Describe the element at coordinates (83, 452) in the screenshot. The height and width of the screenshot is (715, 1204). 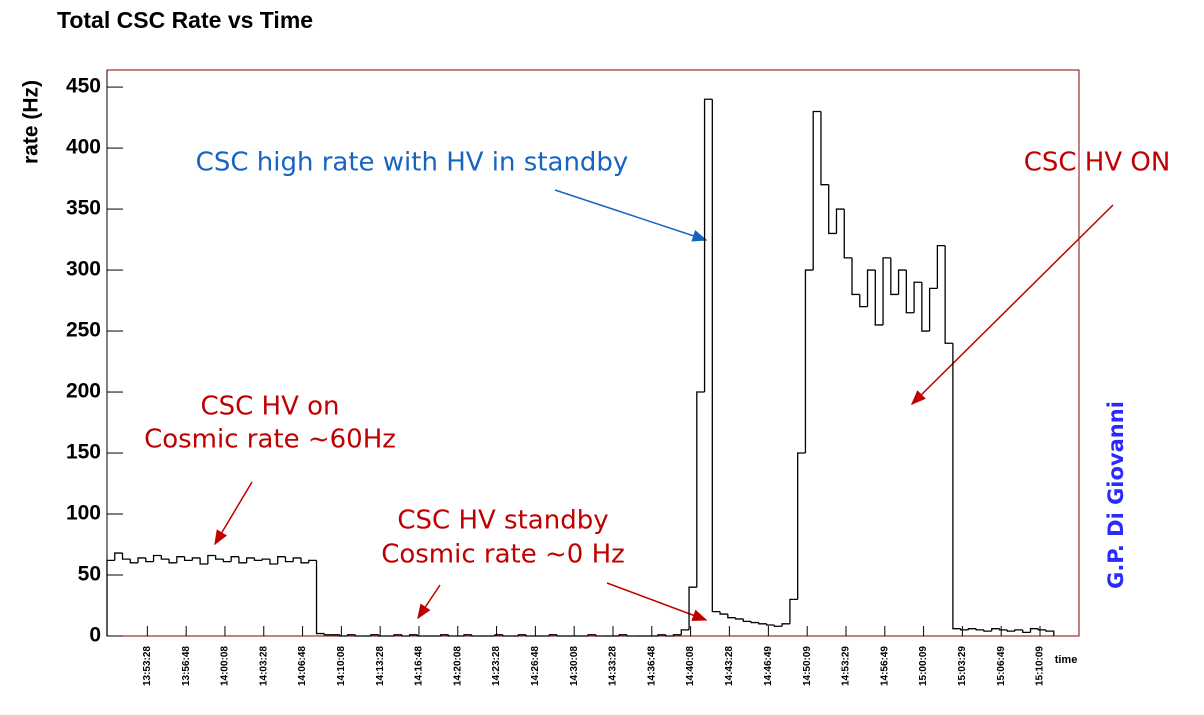
I see `y-tick-label: 150` at that location.